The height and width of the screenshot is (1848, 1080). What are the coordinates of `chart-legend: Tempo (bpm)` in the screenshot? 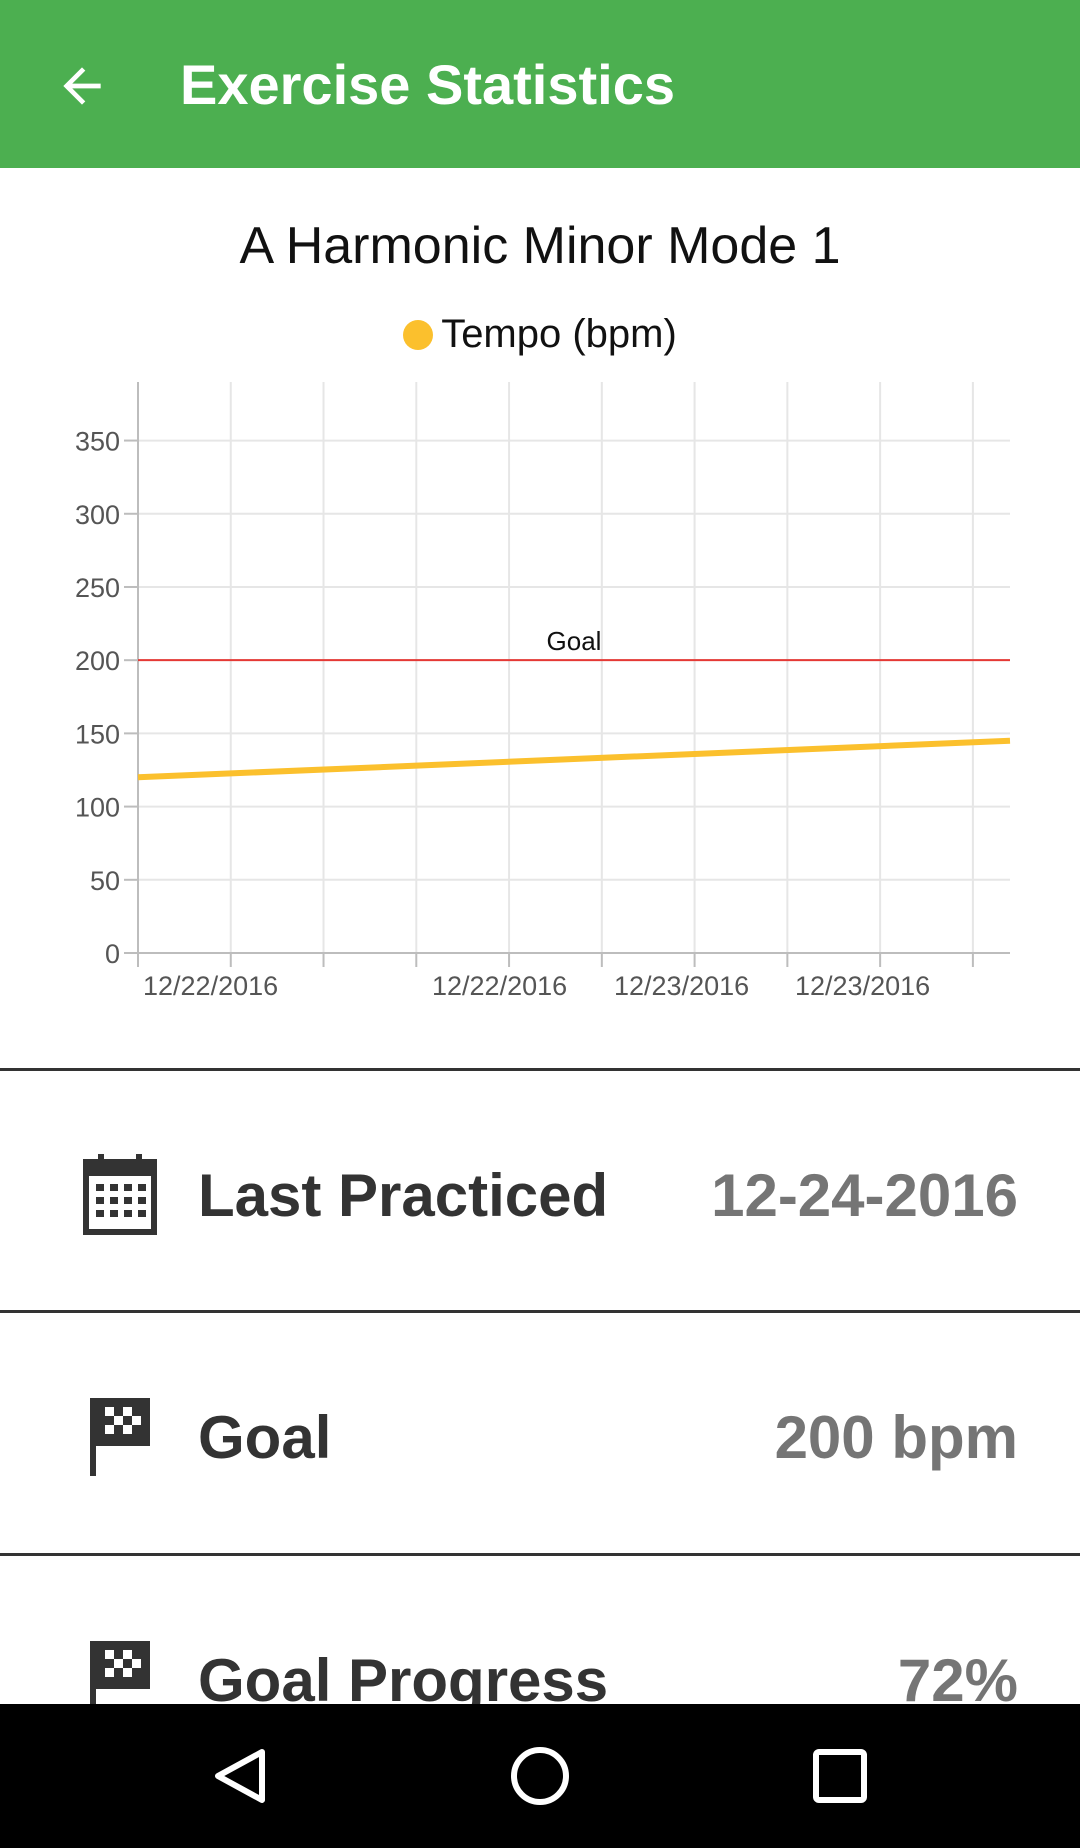 It's located at (540, 334).